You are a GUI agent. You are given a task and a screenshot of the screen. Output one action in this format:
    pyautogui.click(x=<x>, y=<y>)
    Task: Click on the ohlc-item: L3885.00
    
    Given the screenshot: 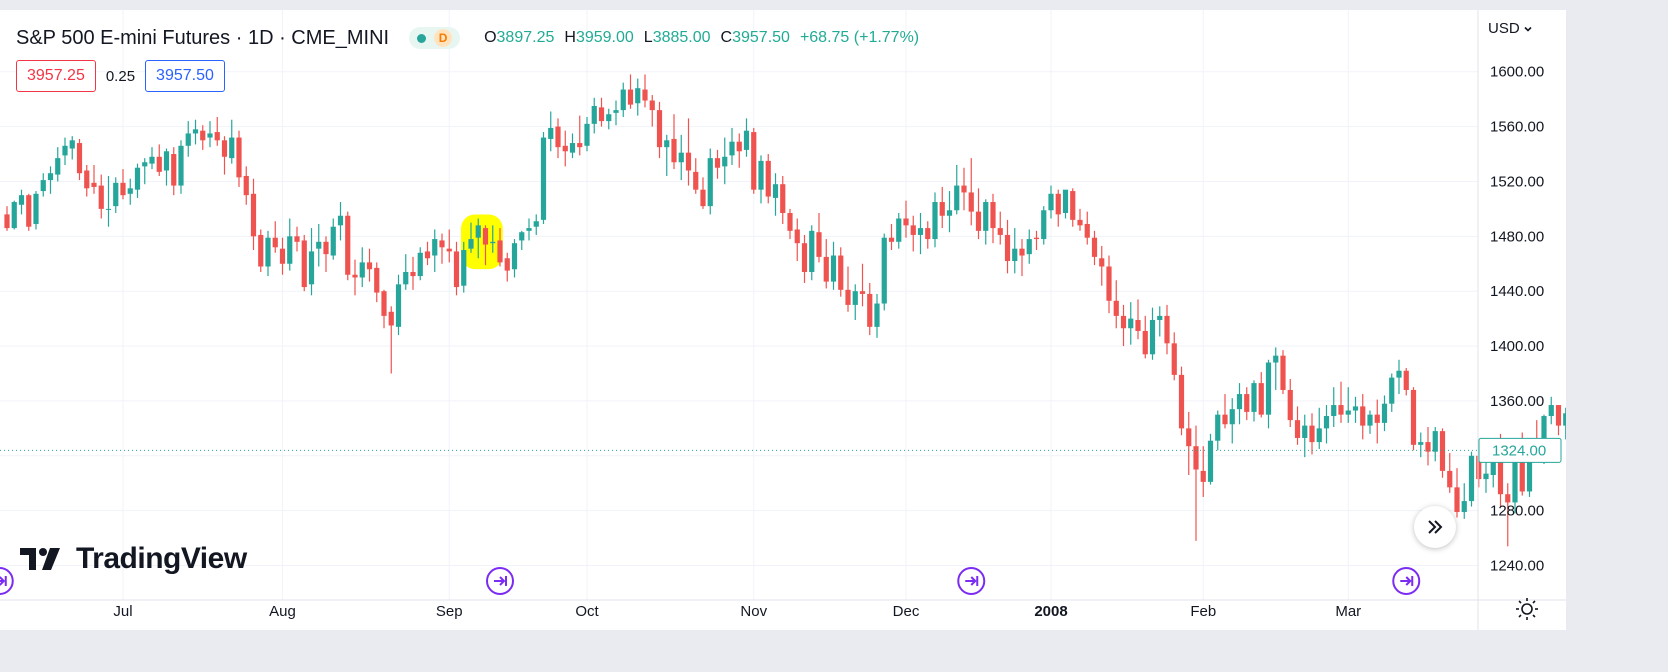 What is the action you would take?
    pyautogui.click(x=677, y=38)
    